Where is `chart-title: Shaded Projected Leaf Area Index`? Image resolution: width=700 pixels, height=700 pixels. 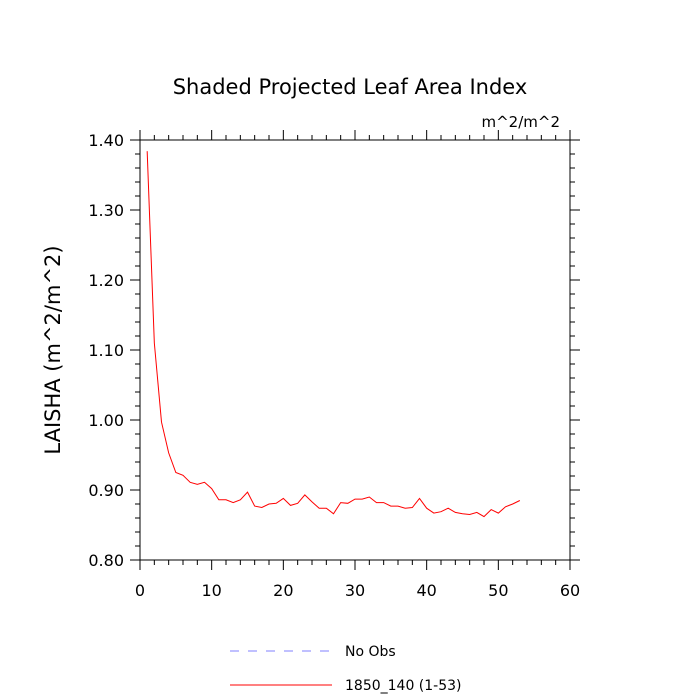 chart-title: Shaded Projected Leaf Area Index is located at coordinates (350, 87).